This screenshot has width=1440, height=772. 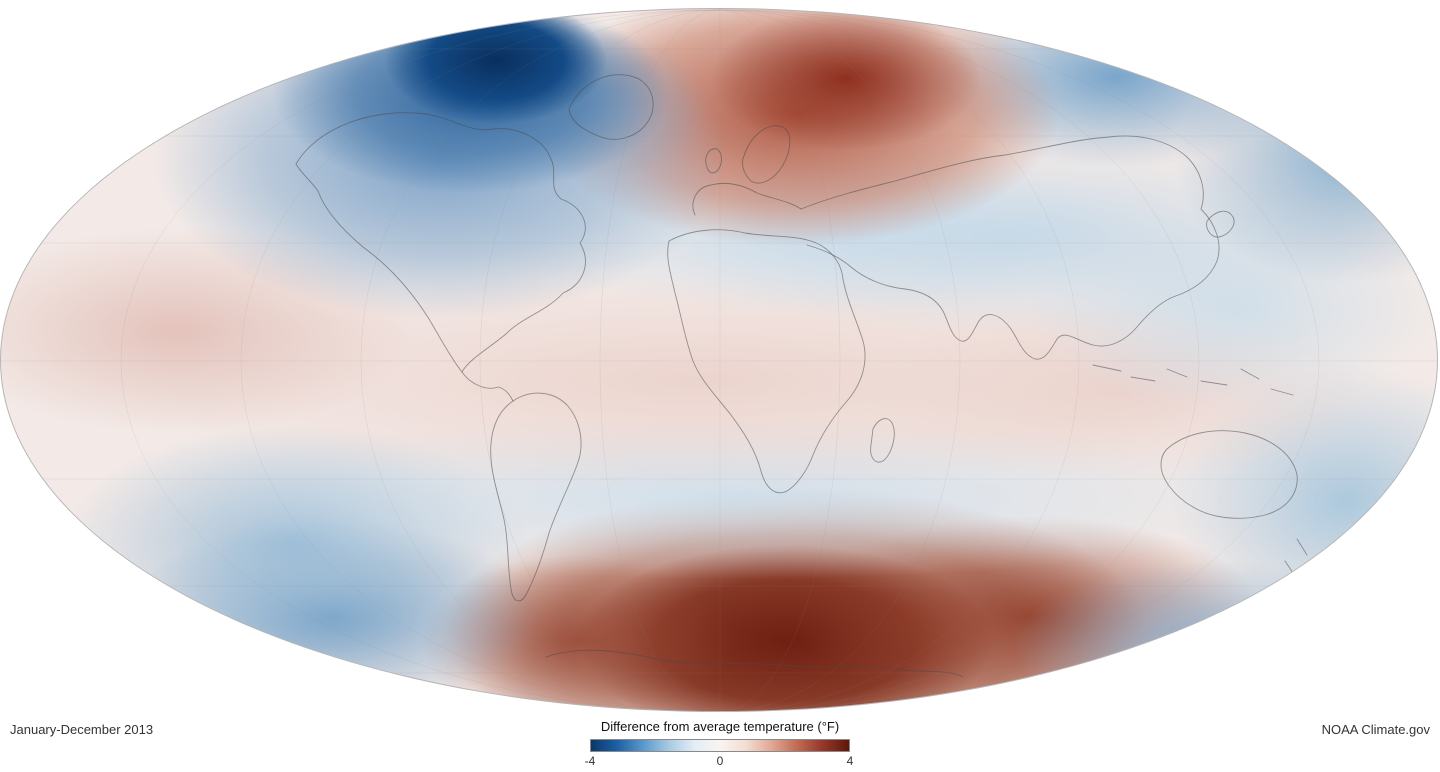 I want to click on legend-title: Difference from average temperature (°F), so click(x=720, y=726).